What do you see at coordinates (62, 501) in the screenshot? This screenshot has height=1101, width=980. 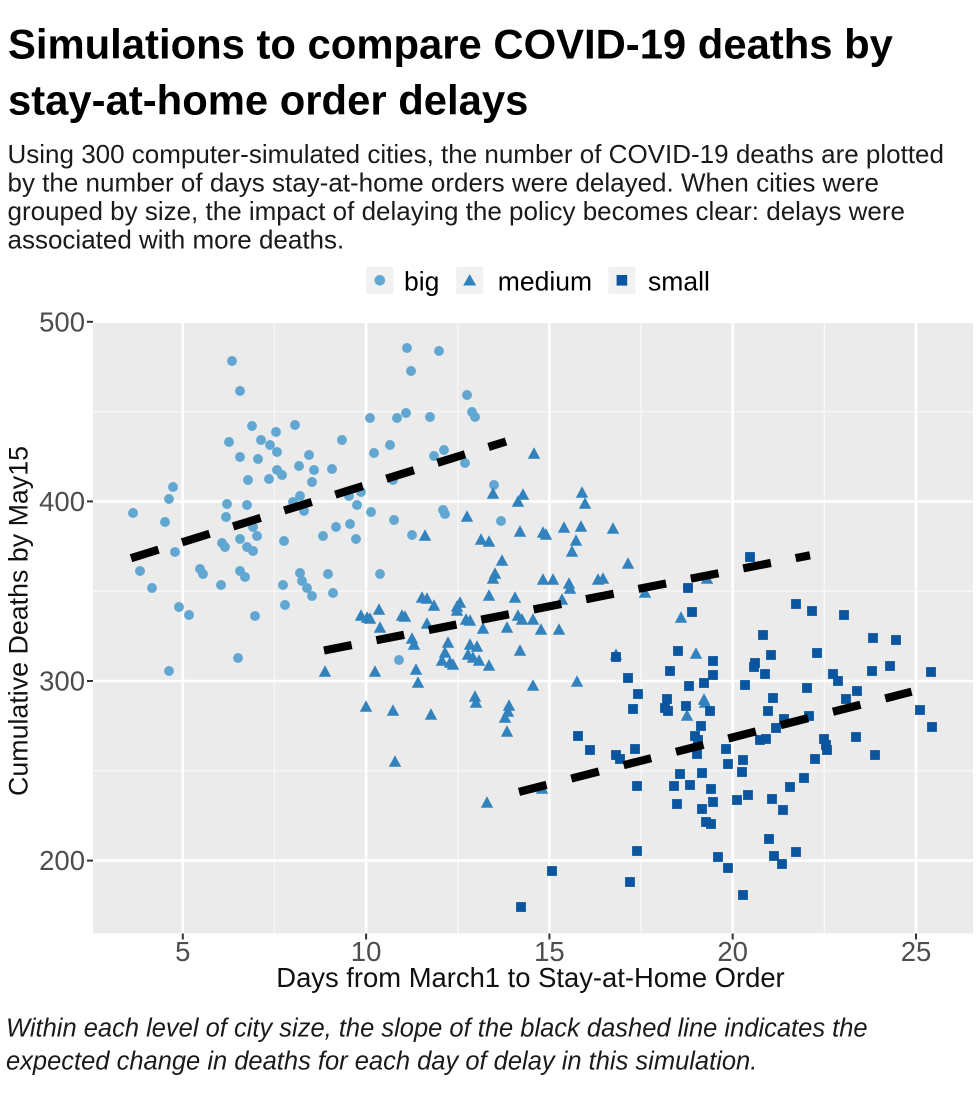 I see `svg-text: 400` at bounding box center [62, 501].